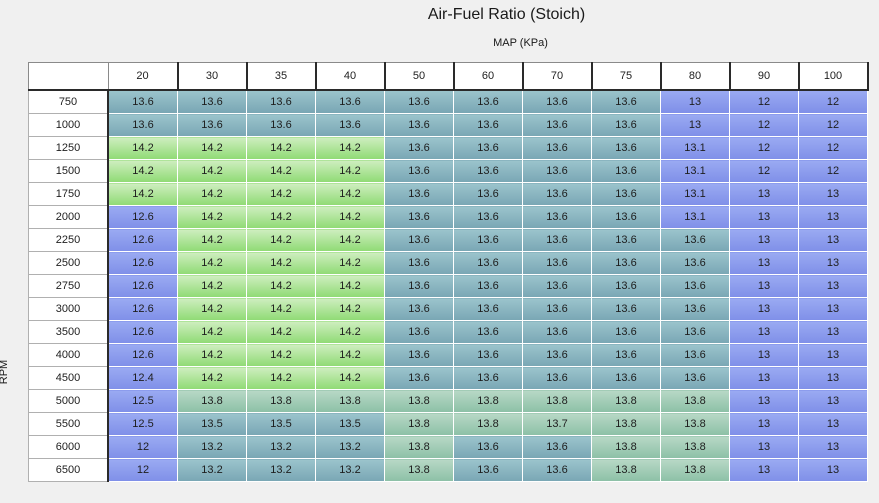  Describe the element at coordinates (68, 101) in the screenshot. I see `row-header: 750` at that location.